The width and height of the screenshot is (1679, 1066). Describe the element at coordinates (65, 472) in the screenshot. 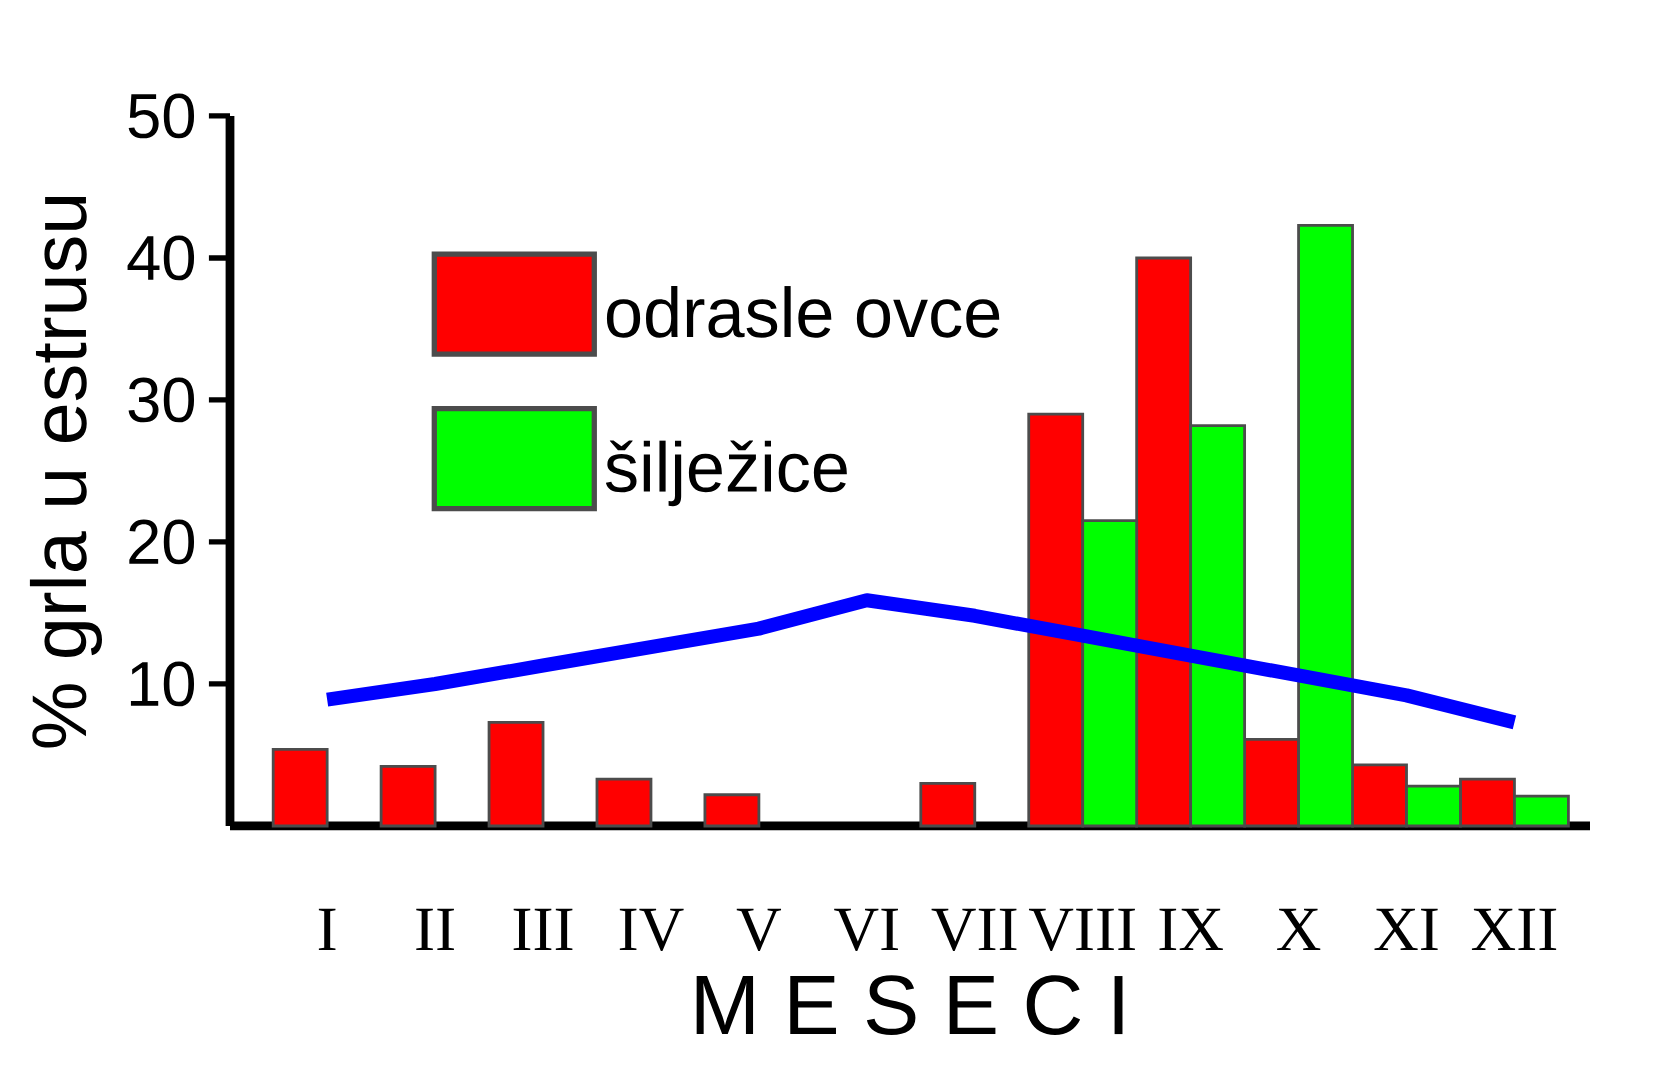

I see `y-axis-title: % grla u estrusu` at that location.